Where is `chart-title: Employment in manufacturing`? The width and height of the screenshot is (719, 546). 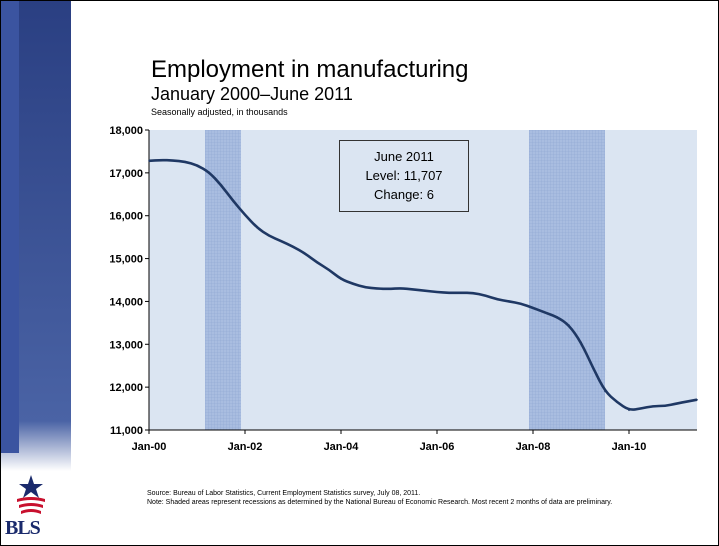 chart-title: Employment in manufacturing is located at coordinates (310, 69).